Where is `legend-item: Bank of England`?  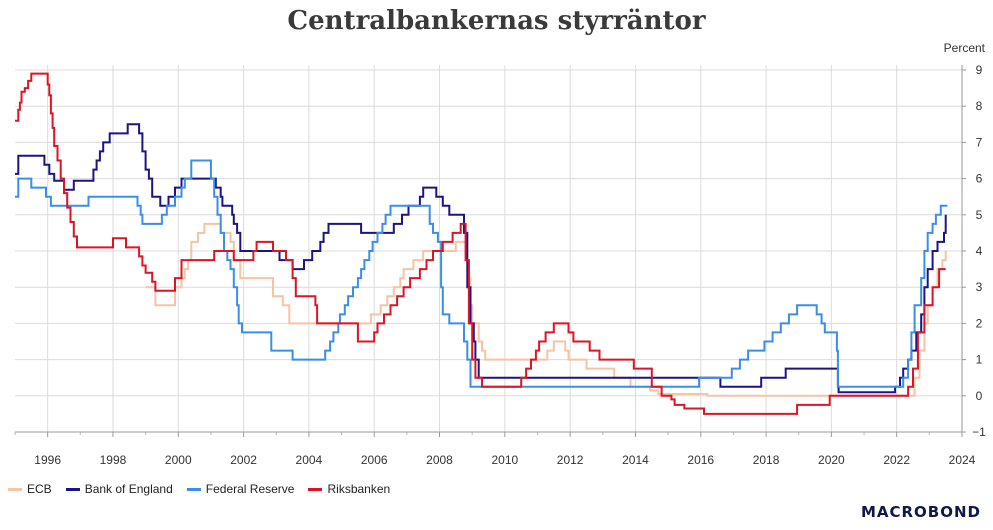 legend-item: Bank of England is located at coordinates (119, 489).